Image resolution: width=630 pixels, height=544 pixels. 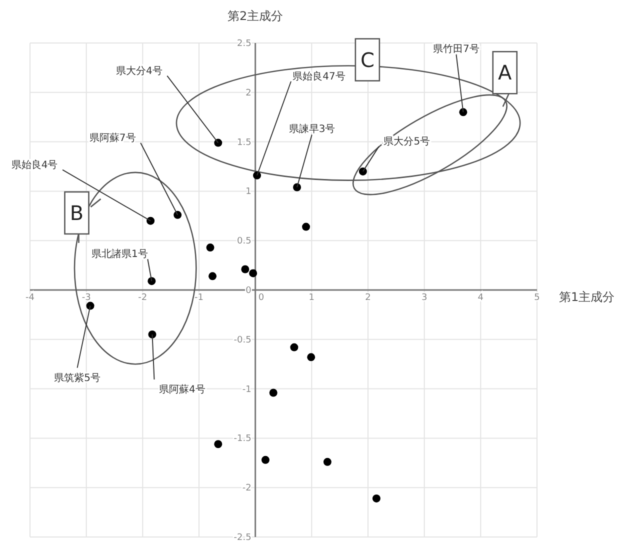 What do you see at coordinates (199, 298) in the screenshot?
I see `x-tick-label: -1` at bounding box center [199, 298].